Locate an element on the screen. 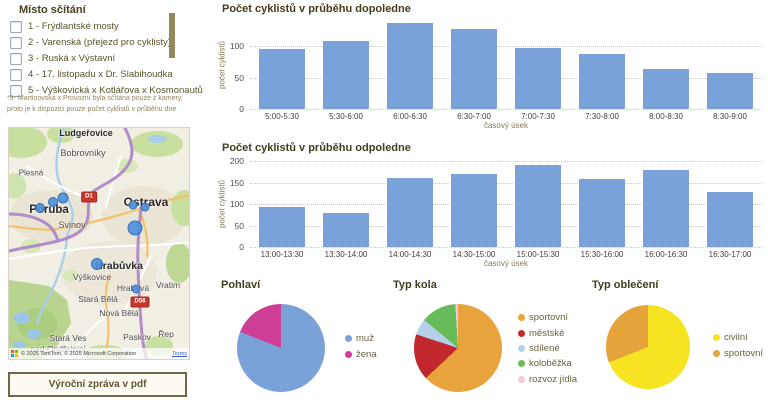  legend-item: koloběžka is located at coordinates (547, 363).